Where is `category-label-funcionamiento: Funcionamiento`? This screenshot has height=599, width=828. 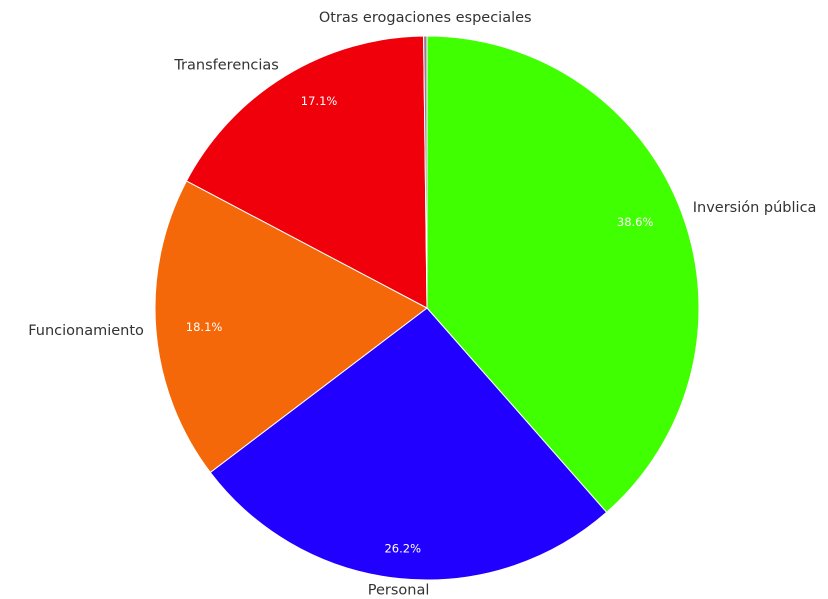
category-label-funcionamiento: Funcionamiento is located at coordinates (86, 331).